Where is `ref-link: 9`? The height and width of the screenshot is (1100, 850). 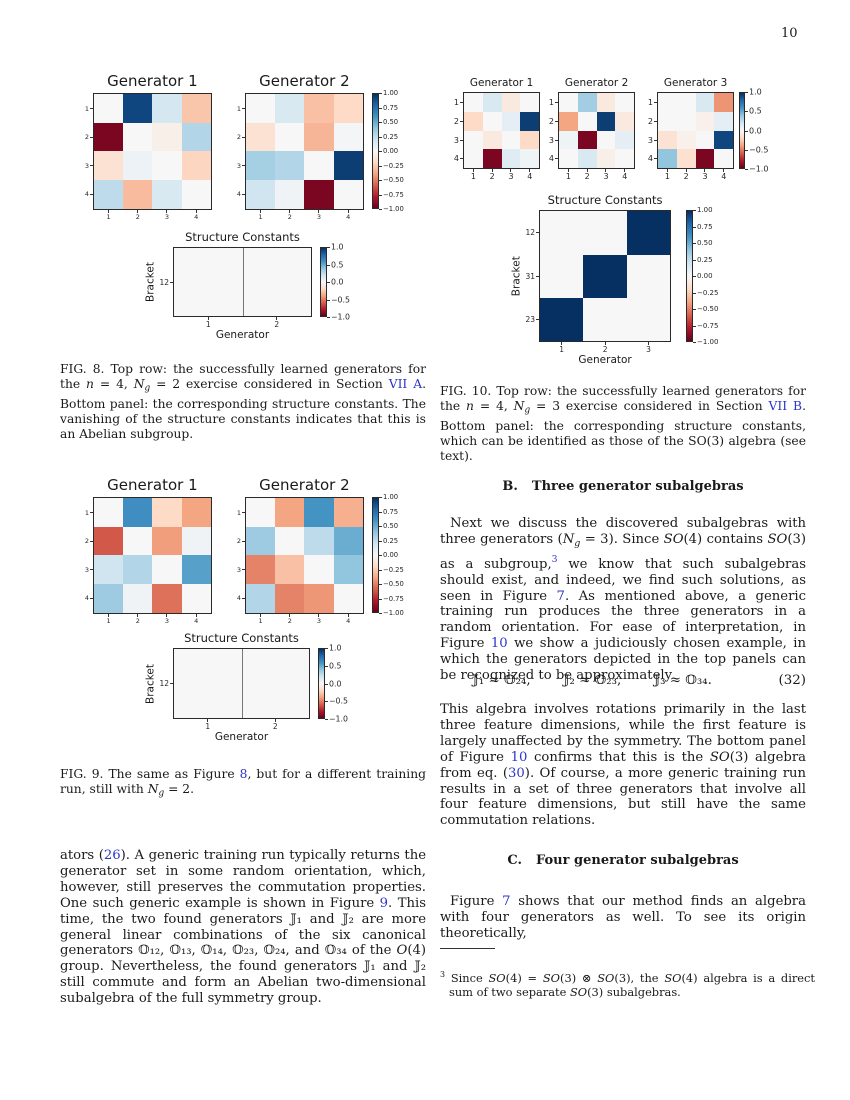
ref-link: 9 is located at coordinates (384, 903).